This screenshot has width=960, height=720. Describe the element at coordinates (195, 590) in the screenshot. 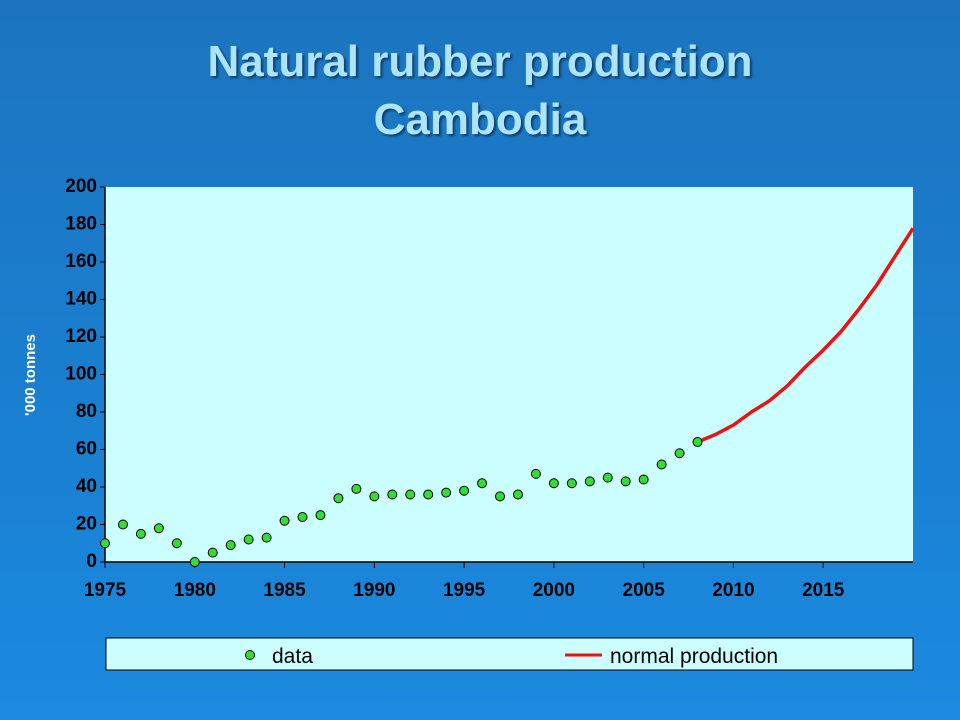

I see `x-tick-label: 1980` at that location.